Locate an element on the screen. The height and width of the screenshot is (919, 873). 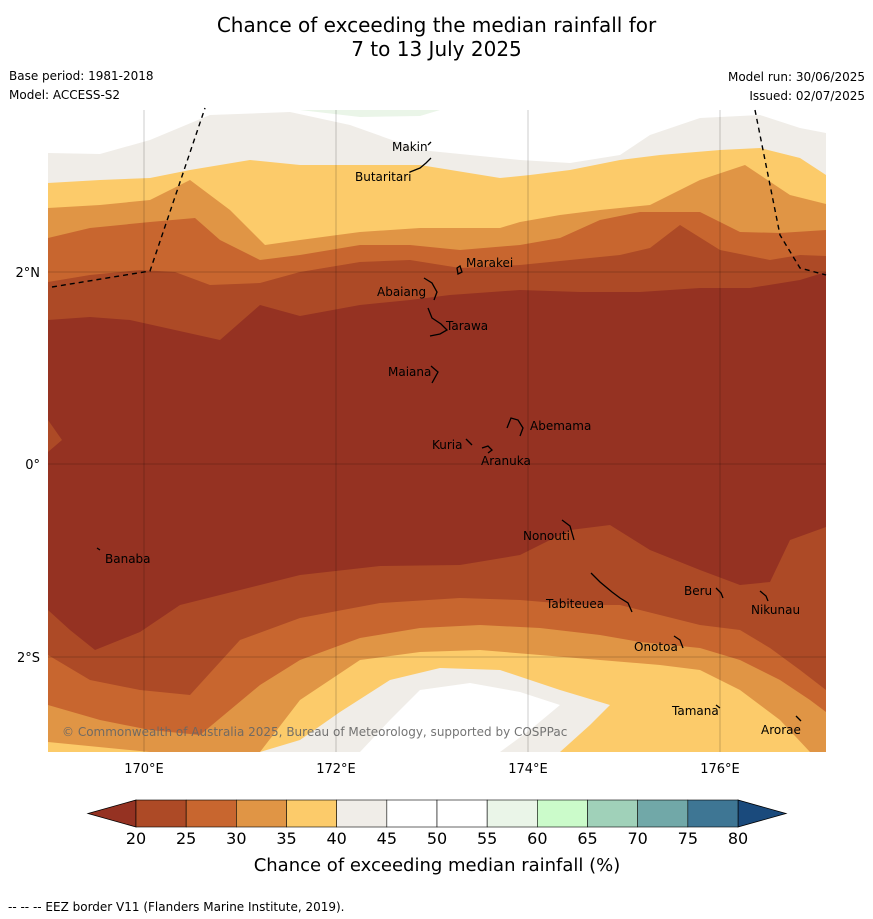
map-title-line2: 7 to 13 July 2025 is located at coordinates (436, 49).